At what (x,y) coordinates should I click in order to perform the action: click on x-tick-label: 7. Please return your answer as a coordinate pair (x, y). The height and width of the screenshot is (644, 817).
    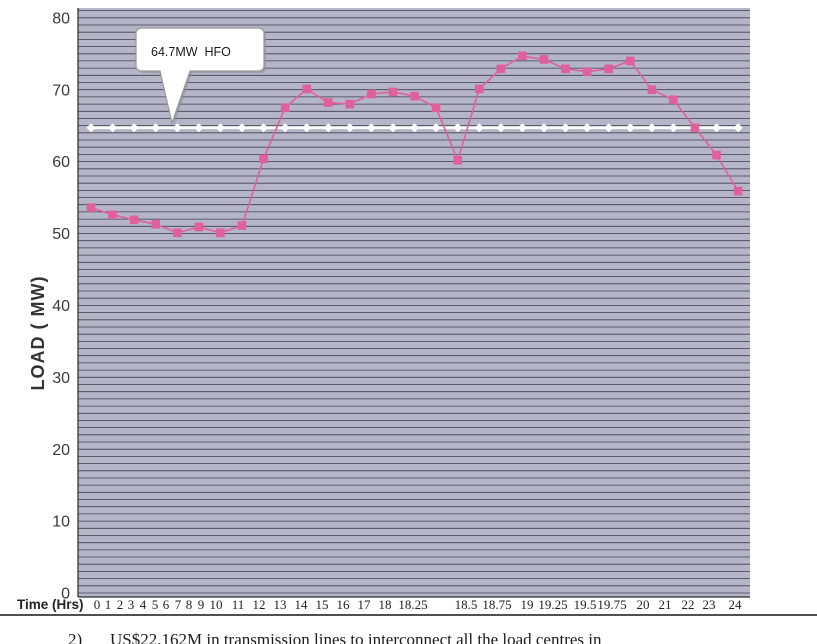
    Looking at the image, I should click on (178, 604).